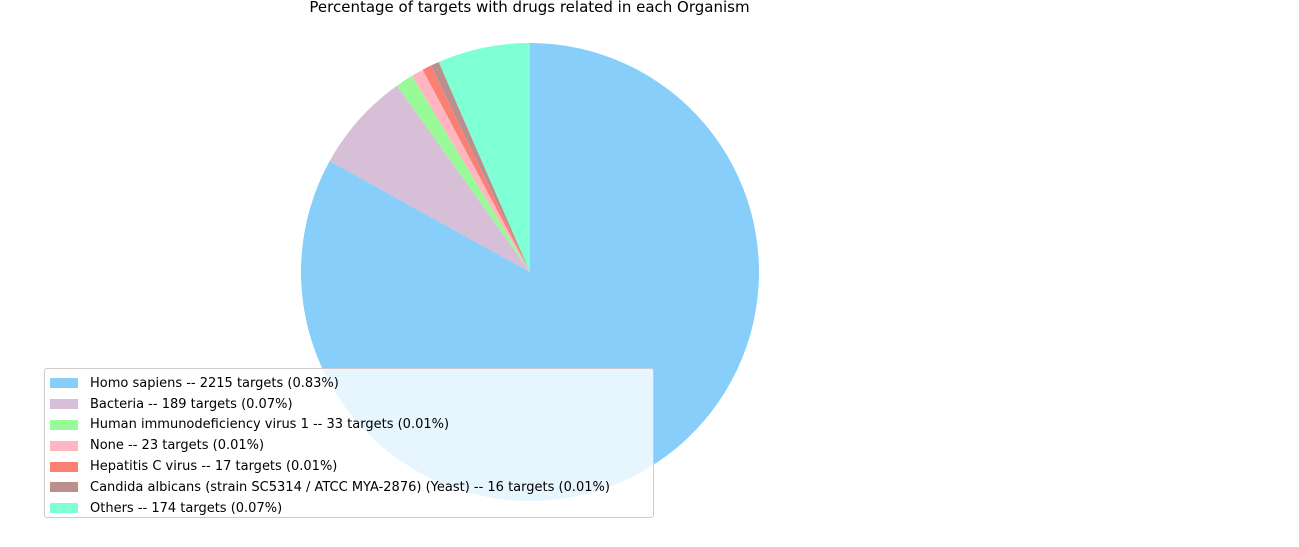 The height and width of the screenshot is (547, 1299). What do you see at coordinates (214, 467) in the screenshot?
I see `legend-label: Hepatitis C virus -- 17 targets (0.01%)` at bounding box center [214, 467].